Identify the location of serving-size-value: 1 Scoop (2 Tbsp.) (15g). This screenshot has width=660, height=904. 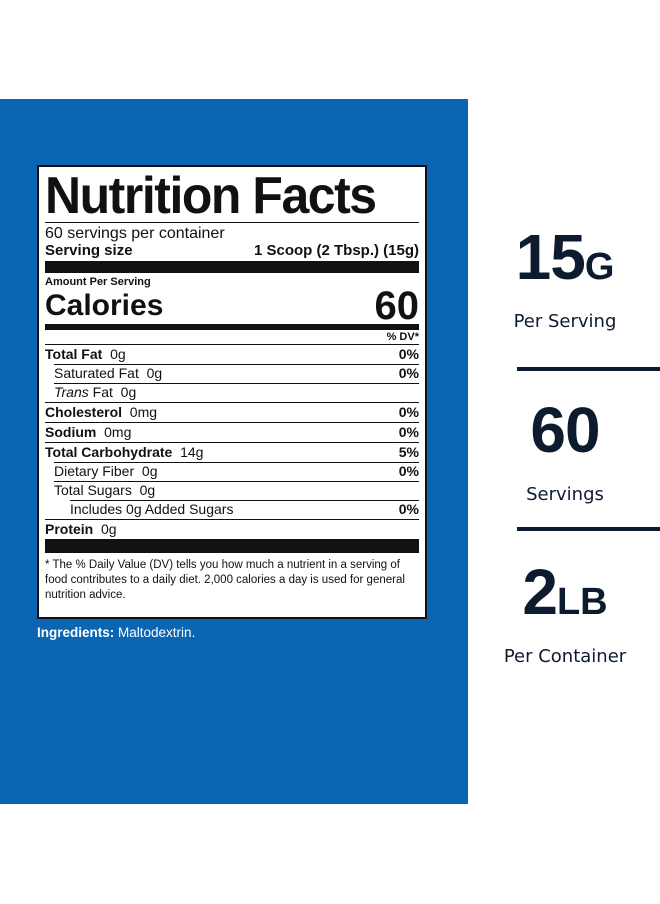
(336, 250).